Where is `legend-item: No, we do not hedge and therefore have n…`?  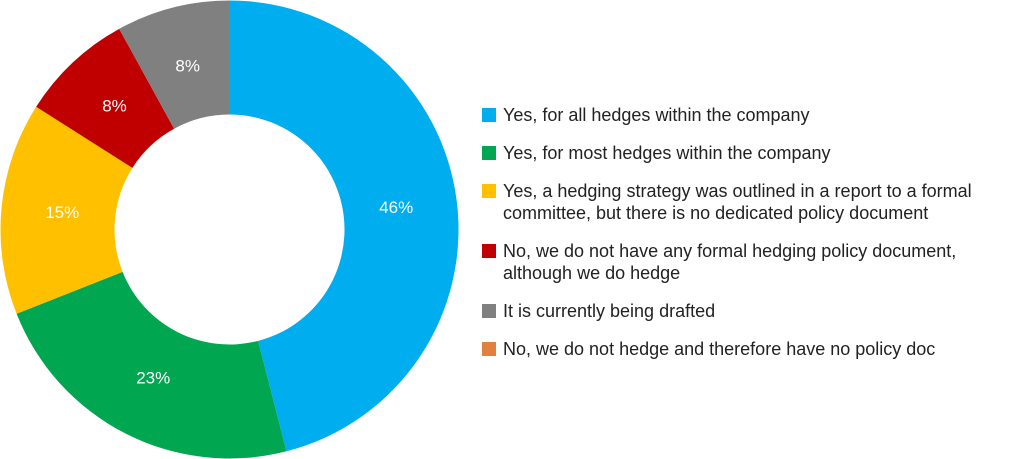
legend-item: No, we do not hedge and therefore have n… is located at coordinates (744, 349).